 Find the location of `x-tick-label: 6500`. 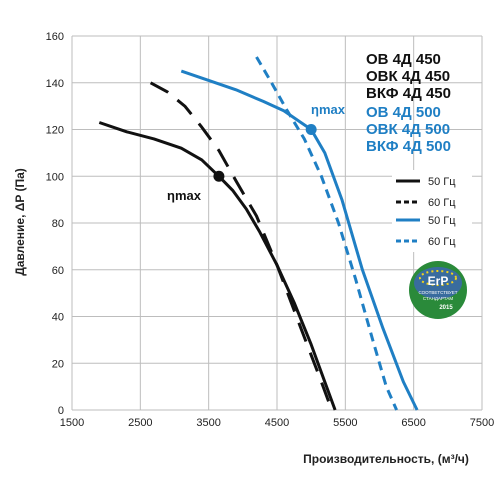

x-tick-label: 6500 is located at coordinates (413, 423).